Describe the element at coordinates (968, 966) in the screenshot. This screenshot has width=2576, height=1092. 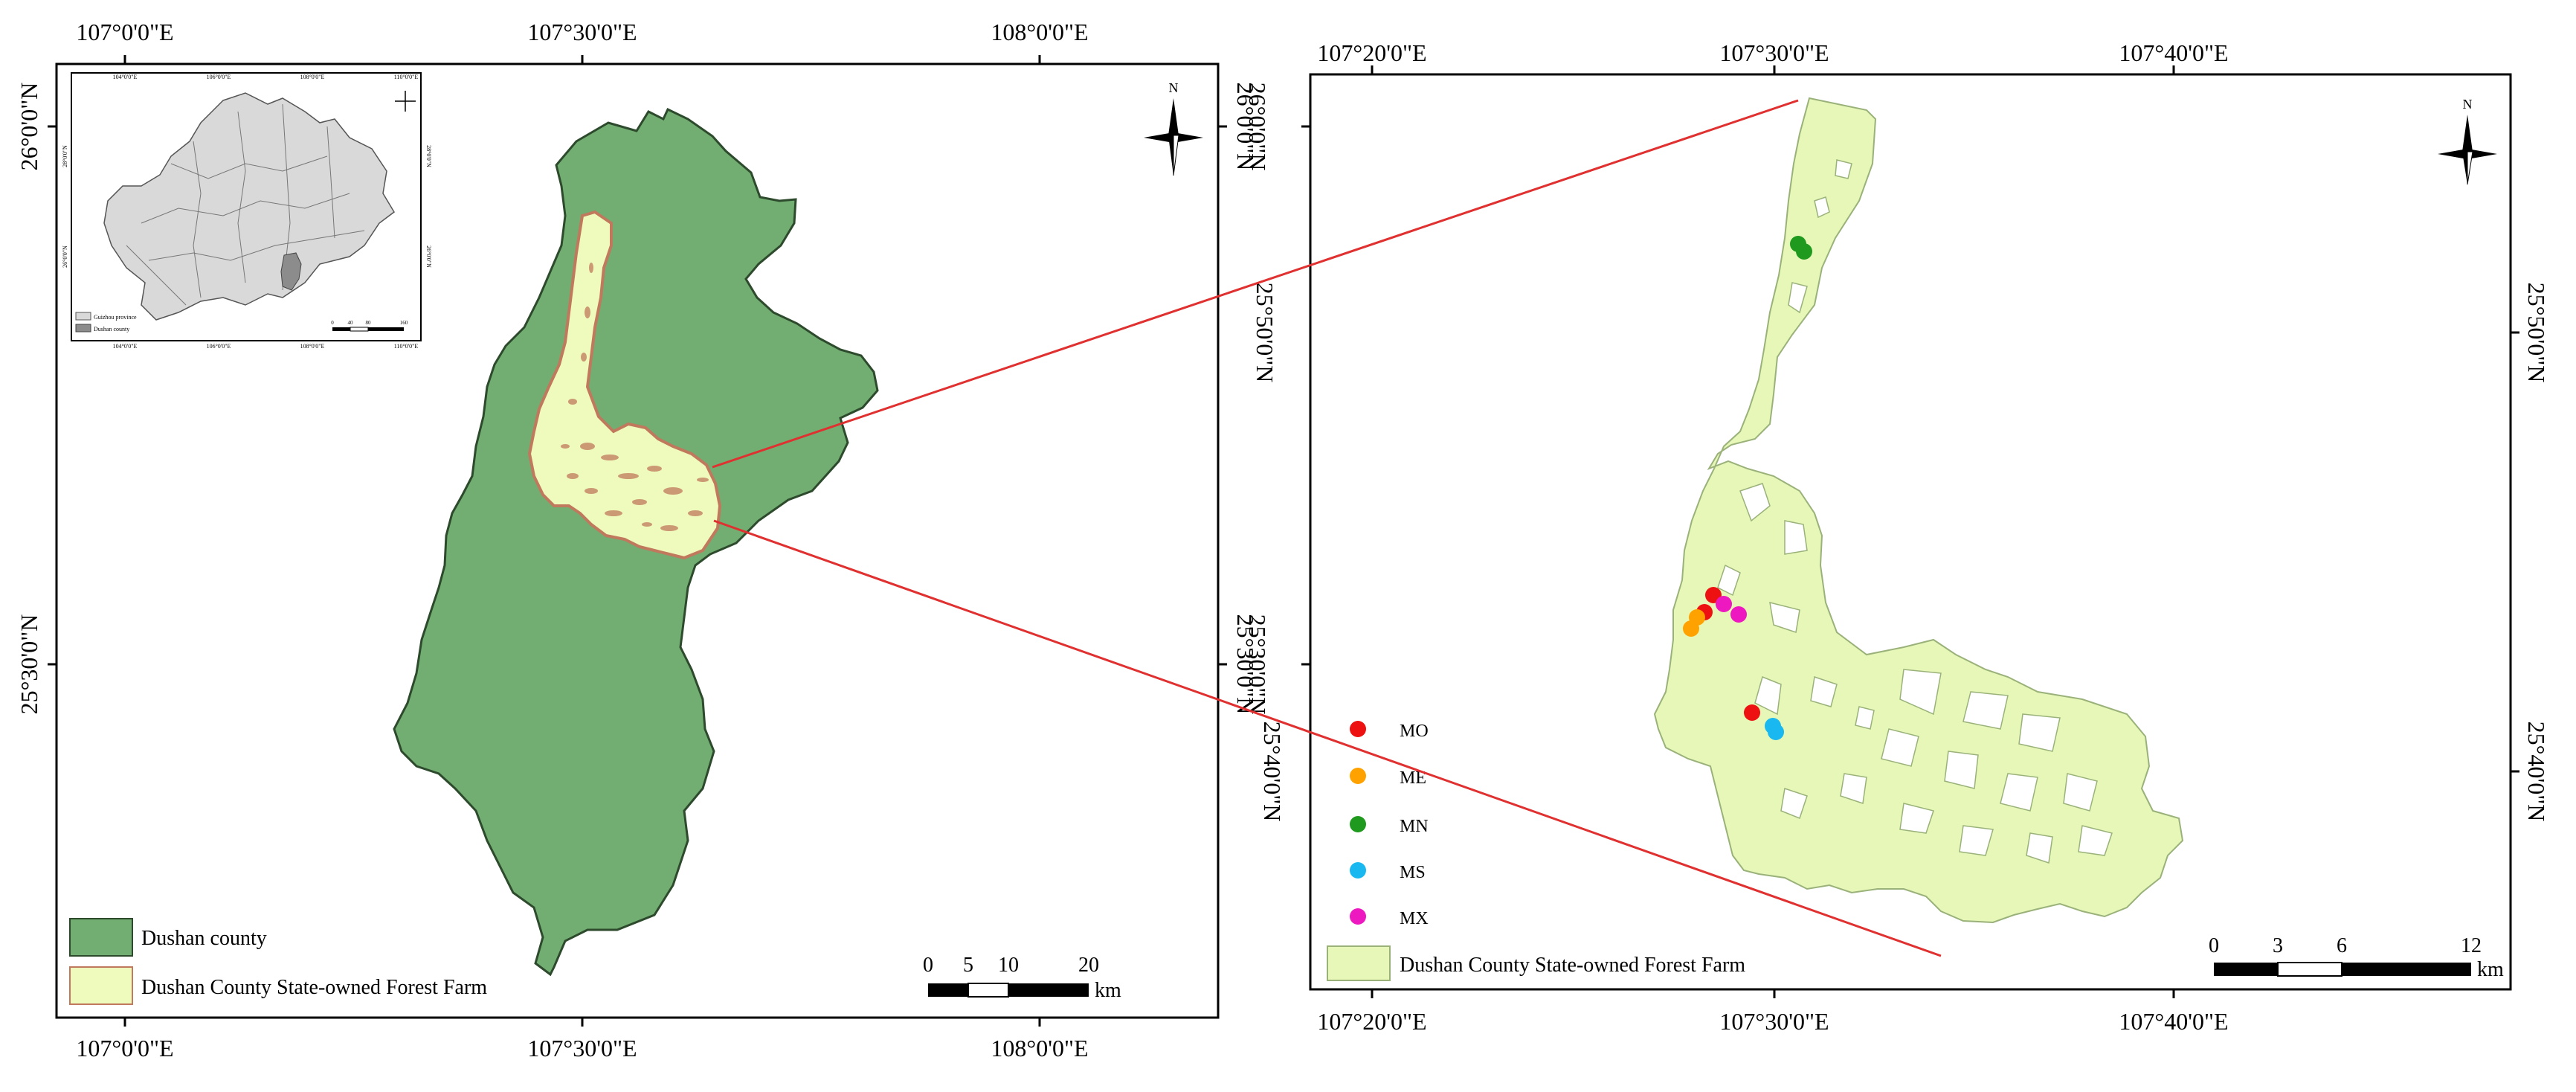
I see `left-scale-tick-1: 5` at that location.